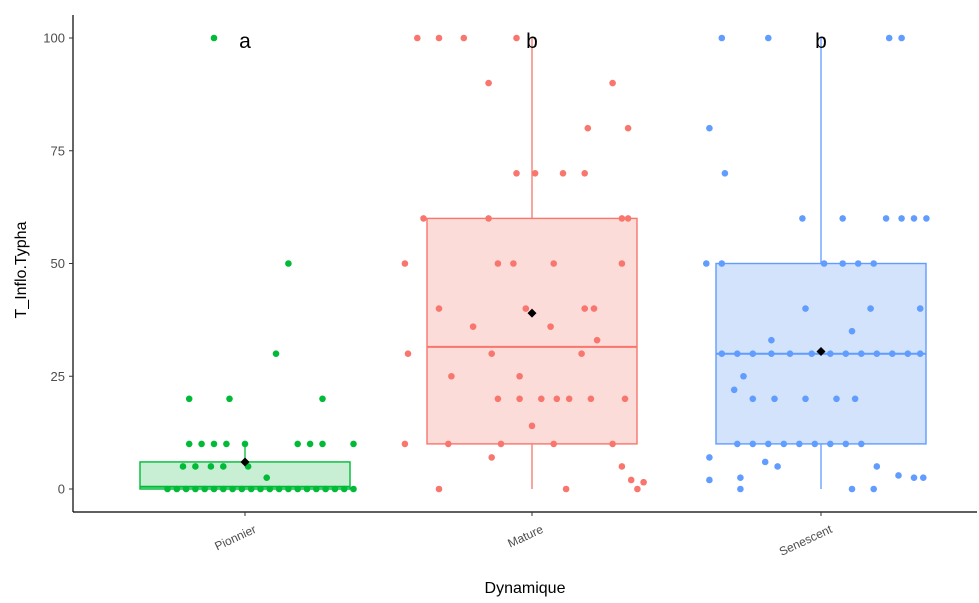 This screenshot has width=979, height=603. What do you see at coordinates (245, 41) in the screenshot?
I see `significance-letter: a` at bounding box center [245, 41].